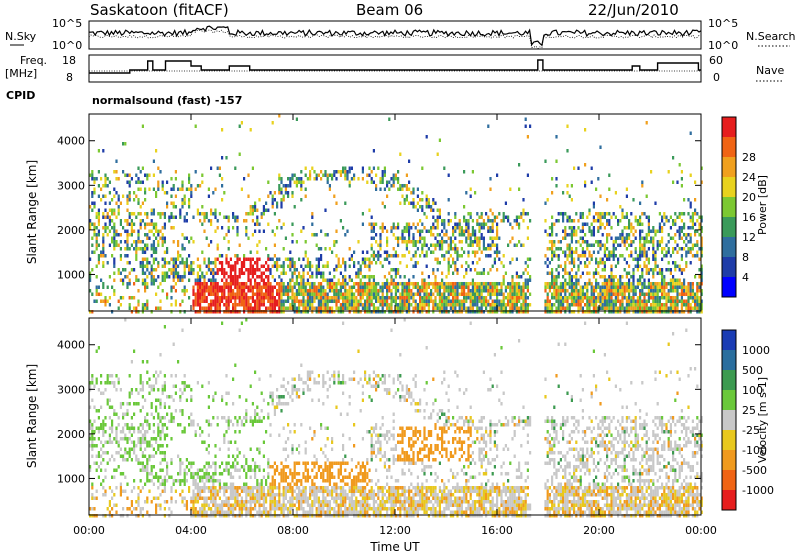  Describe the element at coordinates (395, 68) in the screenshot. I see `freq-panel-frame` at that location.